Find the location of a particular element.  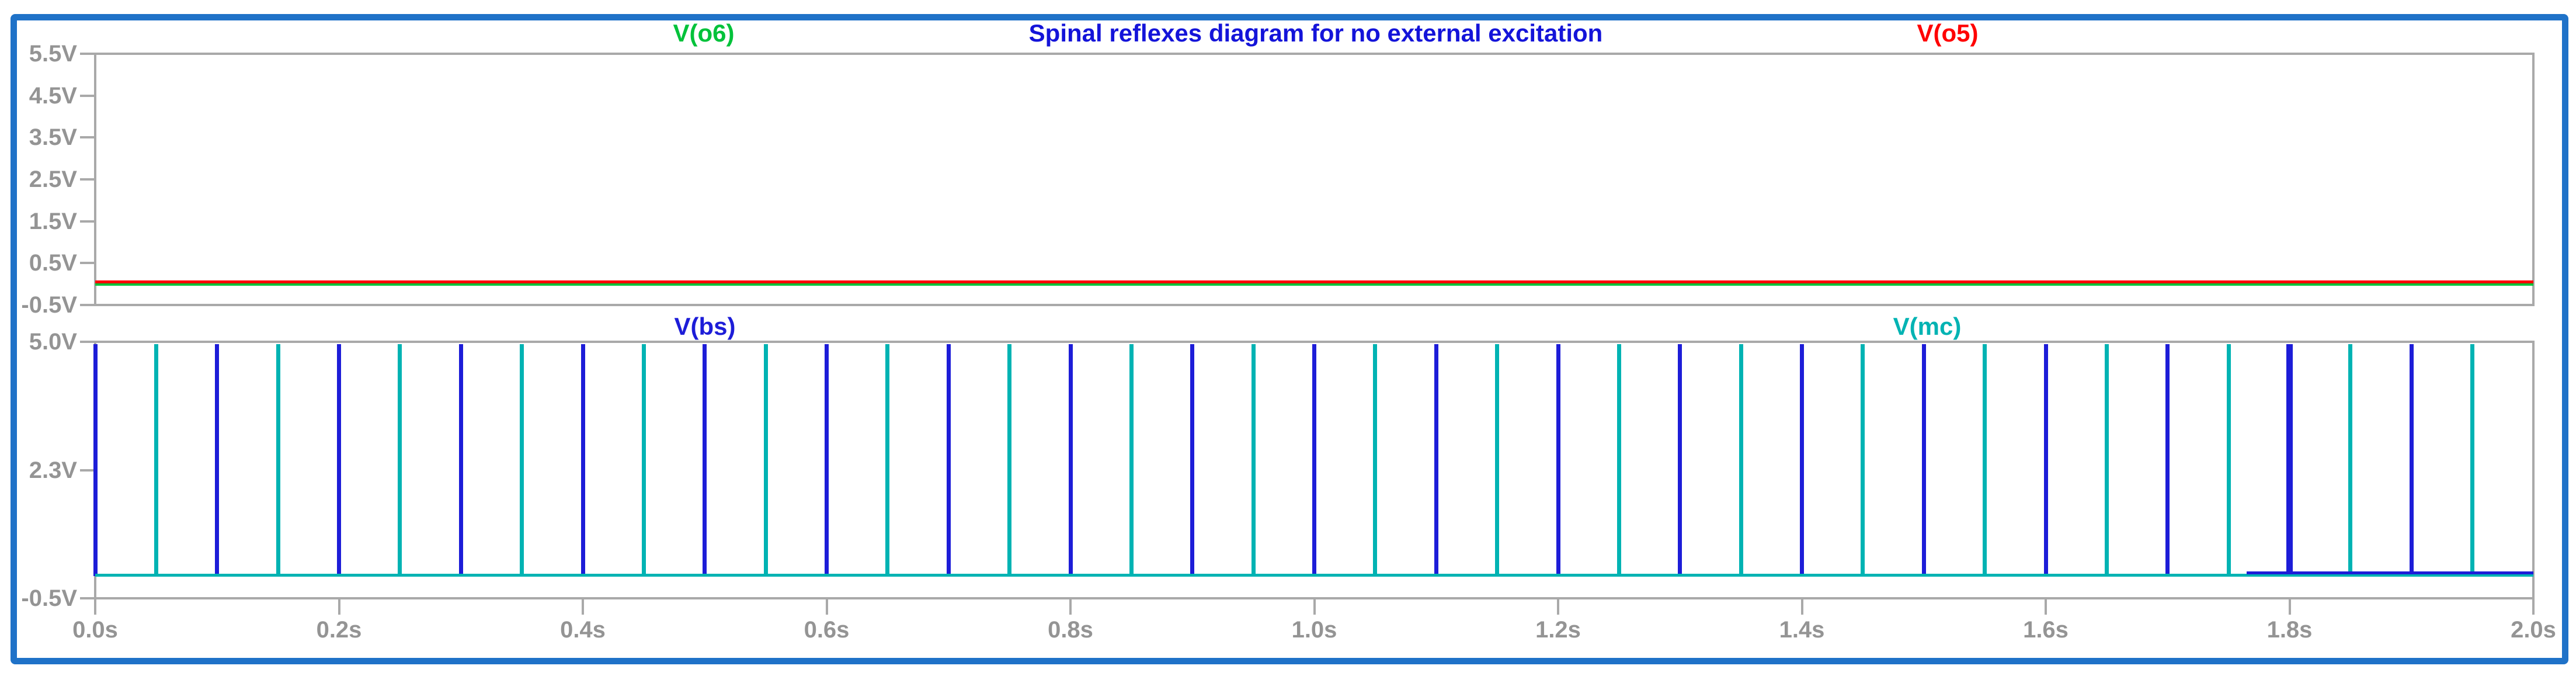

x-tick-label: 1.4s is located at coordinates (1802, 630).